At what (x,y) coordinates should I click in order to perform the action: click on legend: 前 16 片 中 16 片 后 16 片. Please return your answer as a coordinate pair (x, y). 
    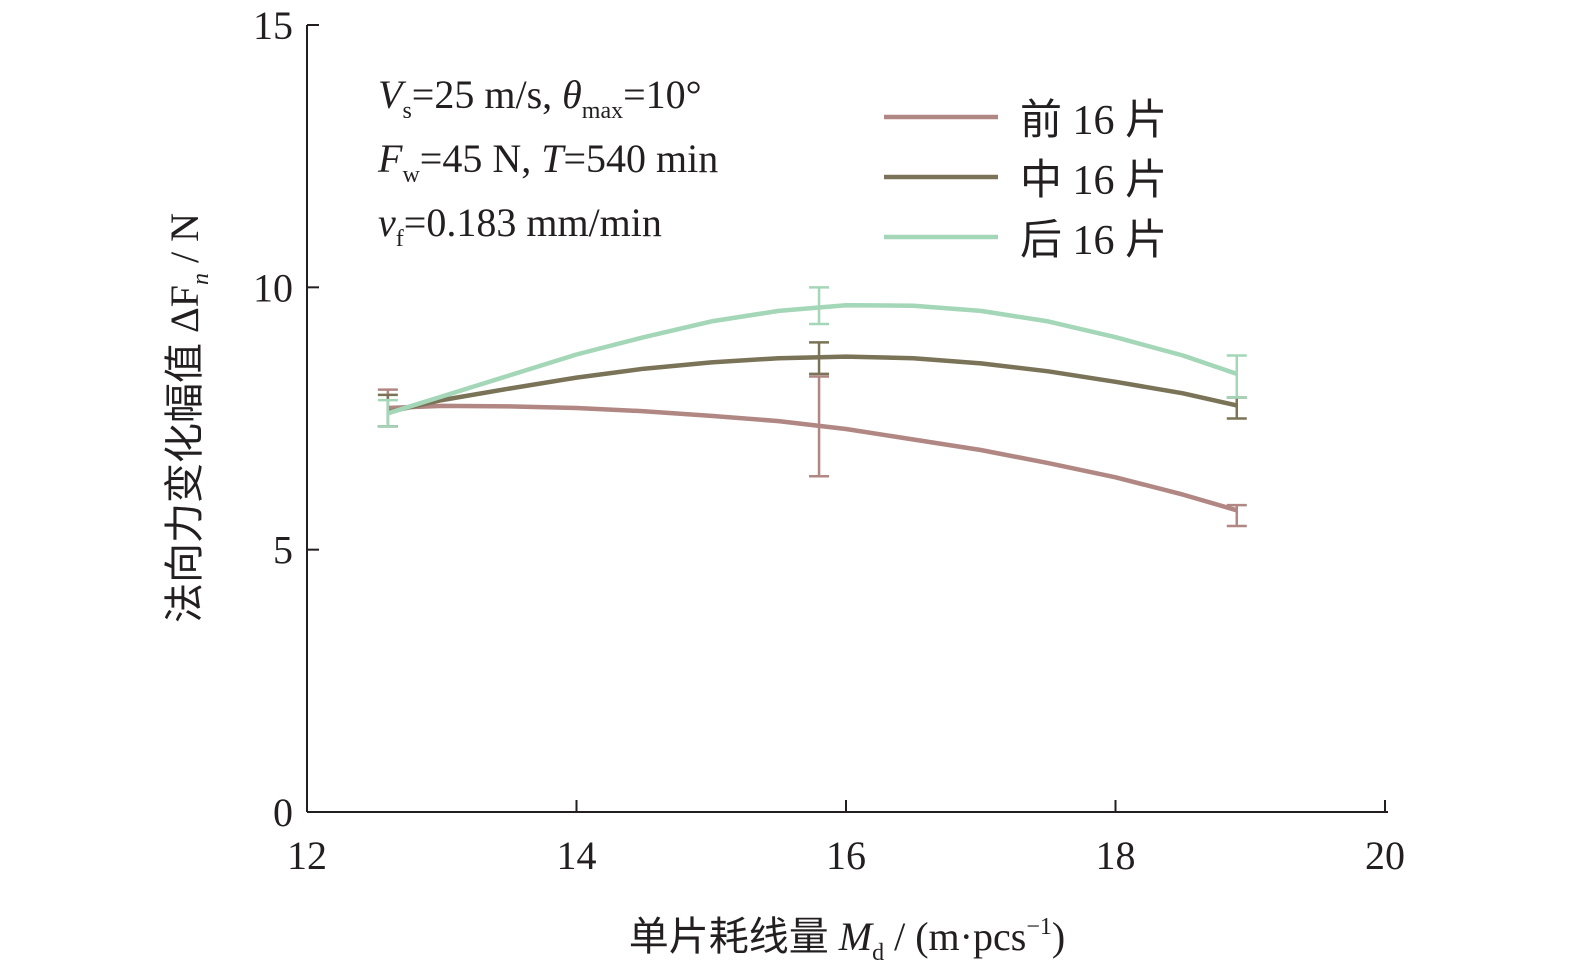
    Looking at the image, I should click on (1025, 181).